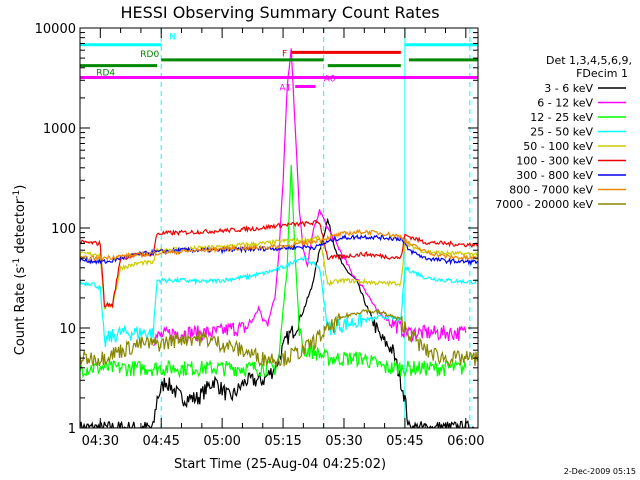  I want to click on x-tick-label-5: 05:45, so click(404, 441).